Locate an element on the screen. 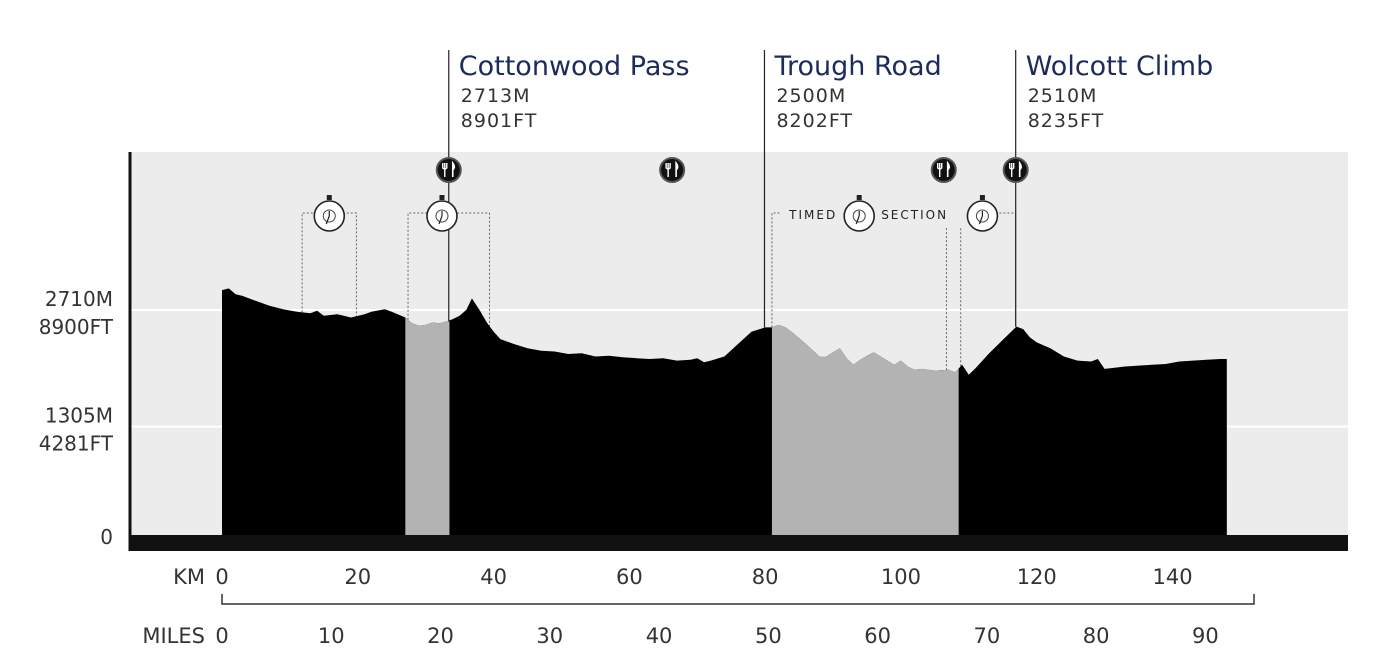 The image size is (1400, 662). pass-name-label: Wolcott Climb is located at coordinates (1120, 66).